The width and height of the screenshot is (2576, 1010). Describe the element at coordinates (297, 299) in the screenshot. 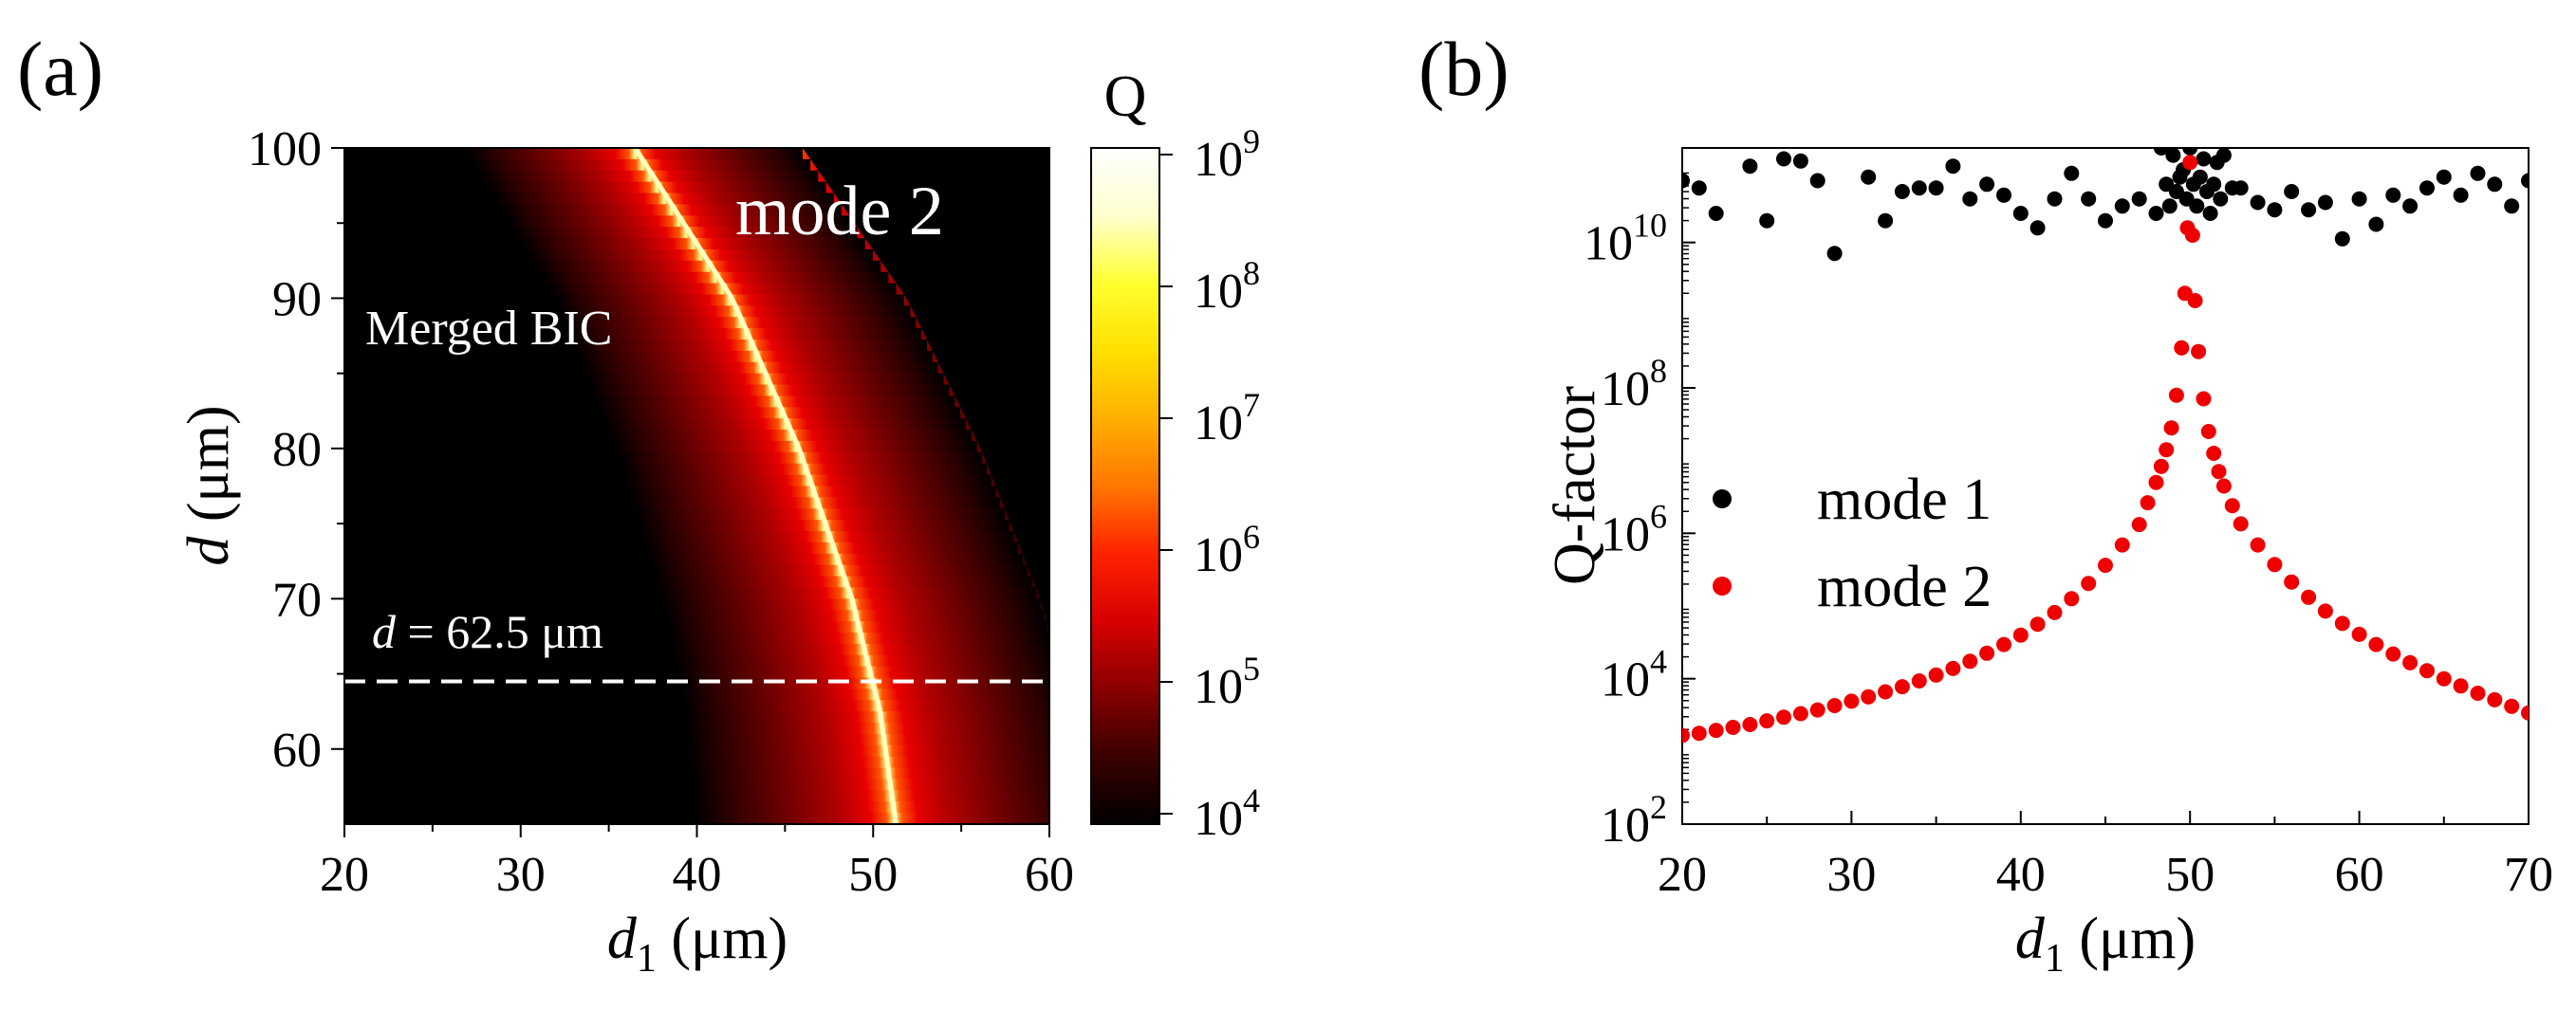

I see `heatmap-ytick-label: 90` at that location.